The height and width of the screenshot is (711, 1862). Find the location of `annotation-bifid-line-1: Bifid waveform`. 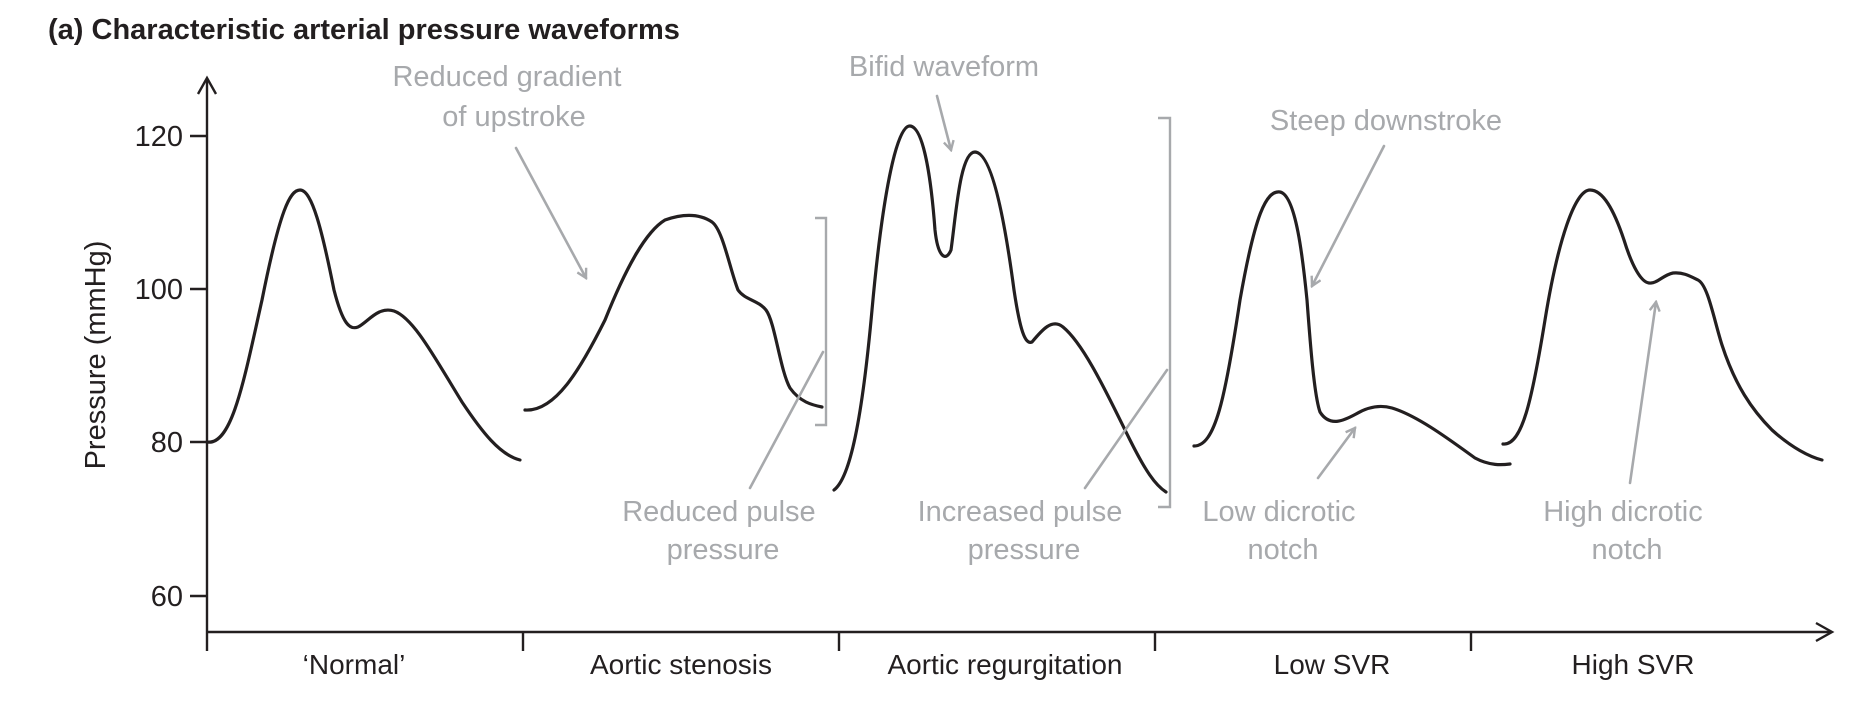

annotation-bifid-line-1: Bifid waveform is located at coordinates (944, 67).